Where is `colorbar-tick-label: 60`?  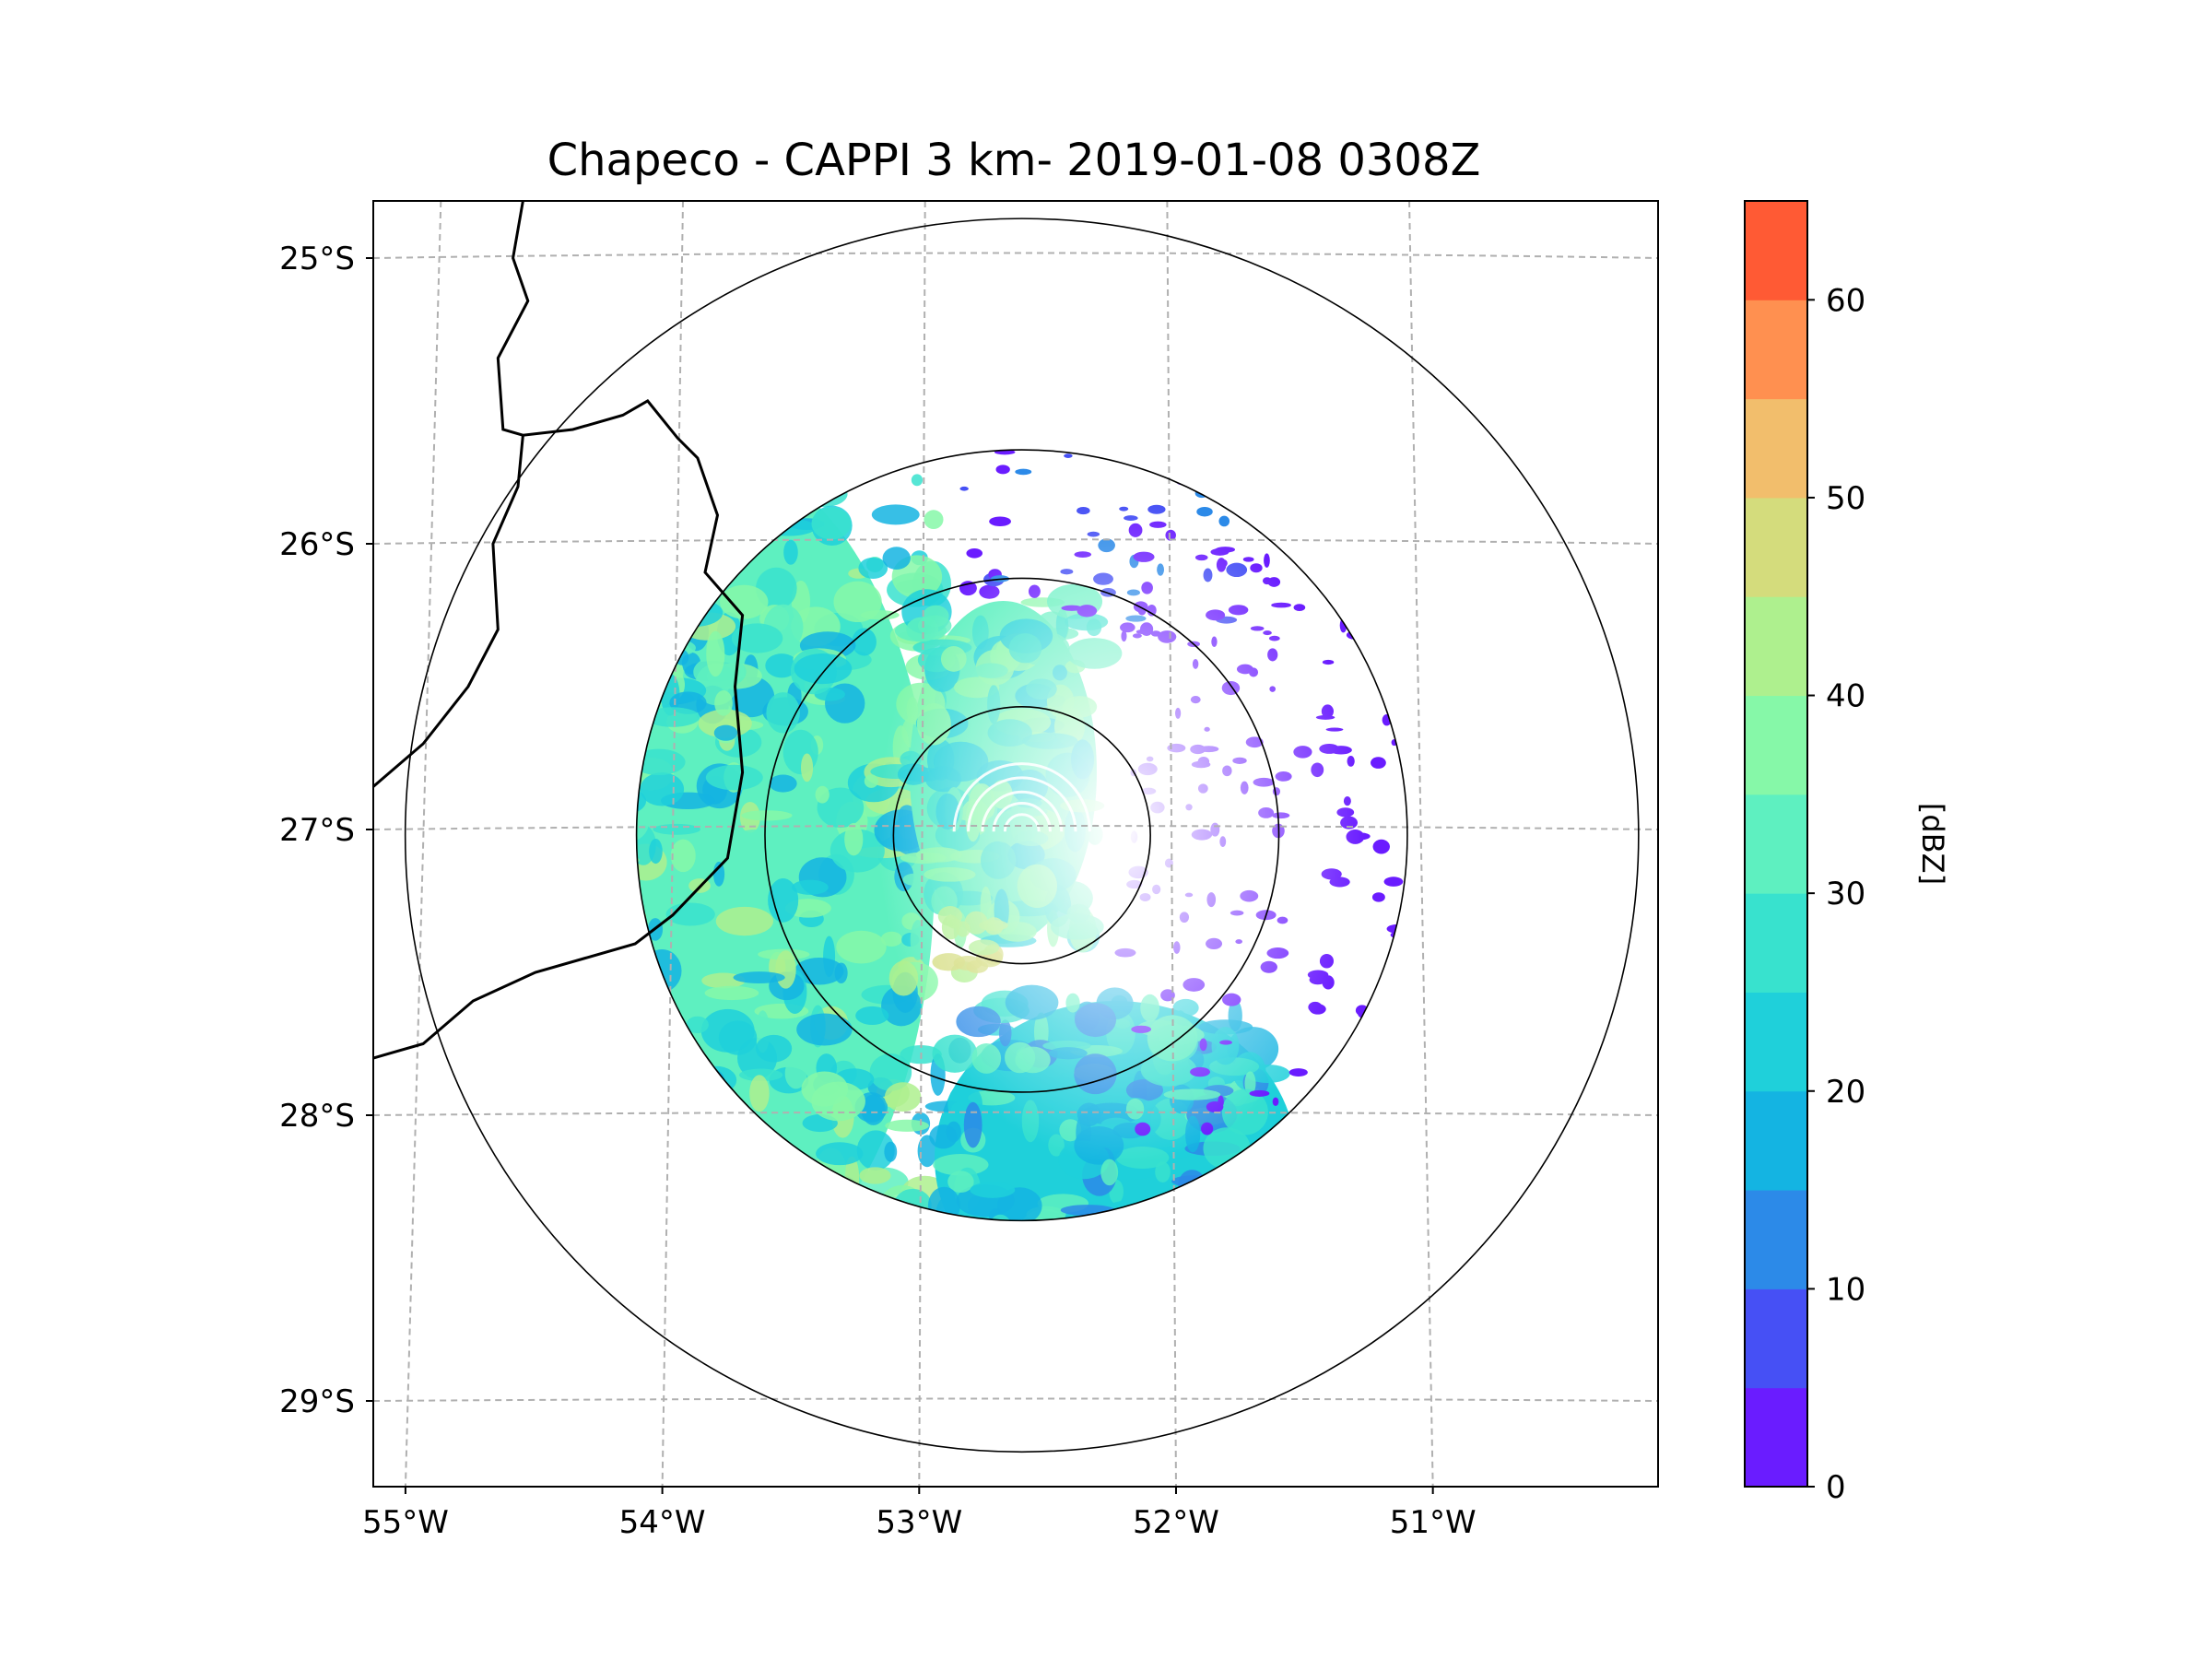
colorbar-tick-label: 60 is located at coordinates (1845, 300).